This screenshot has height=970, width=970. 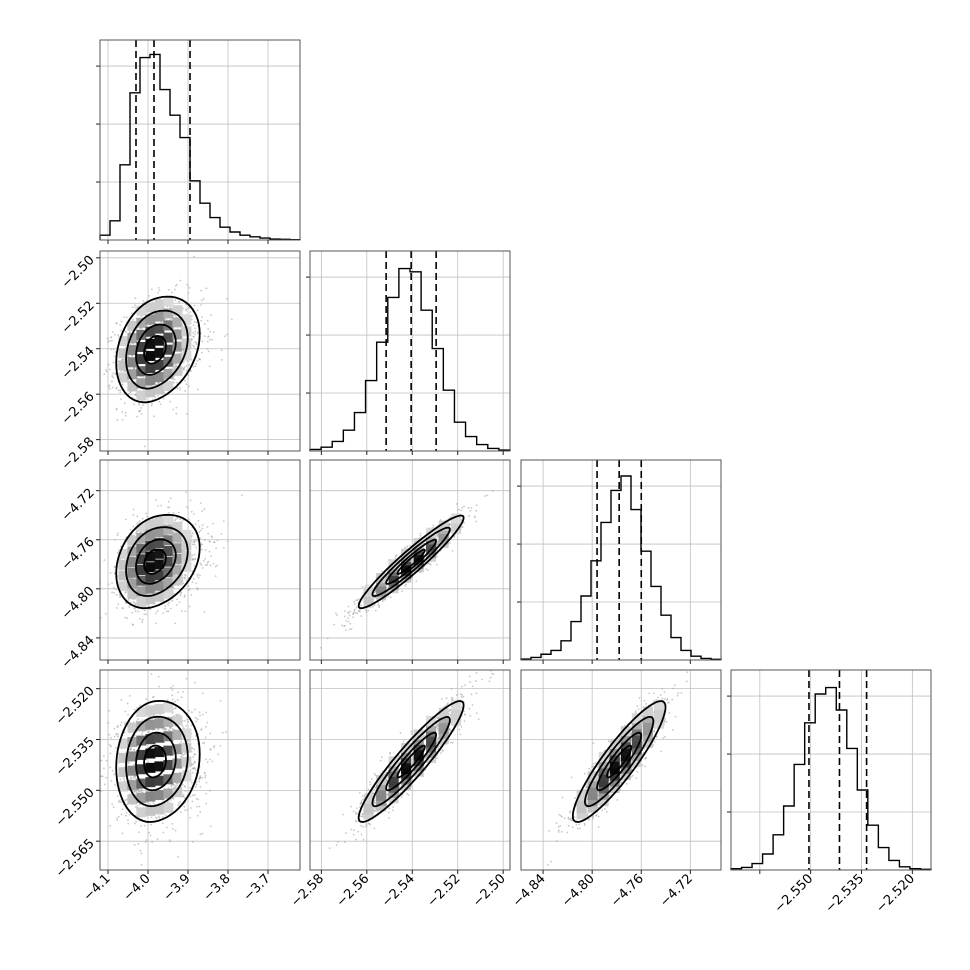 I want to click on panel-frame, so click(x=200, y=351).